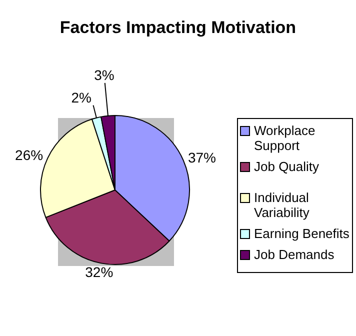 This screenshot has width=356, height=336. Describe the element at coordinates (29, 155) in the screenshot. I see `data-label: 26%` at that location.